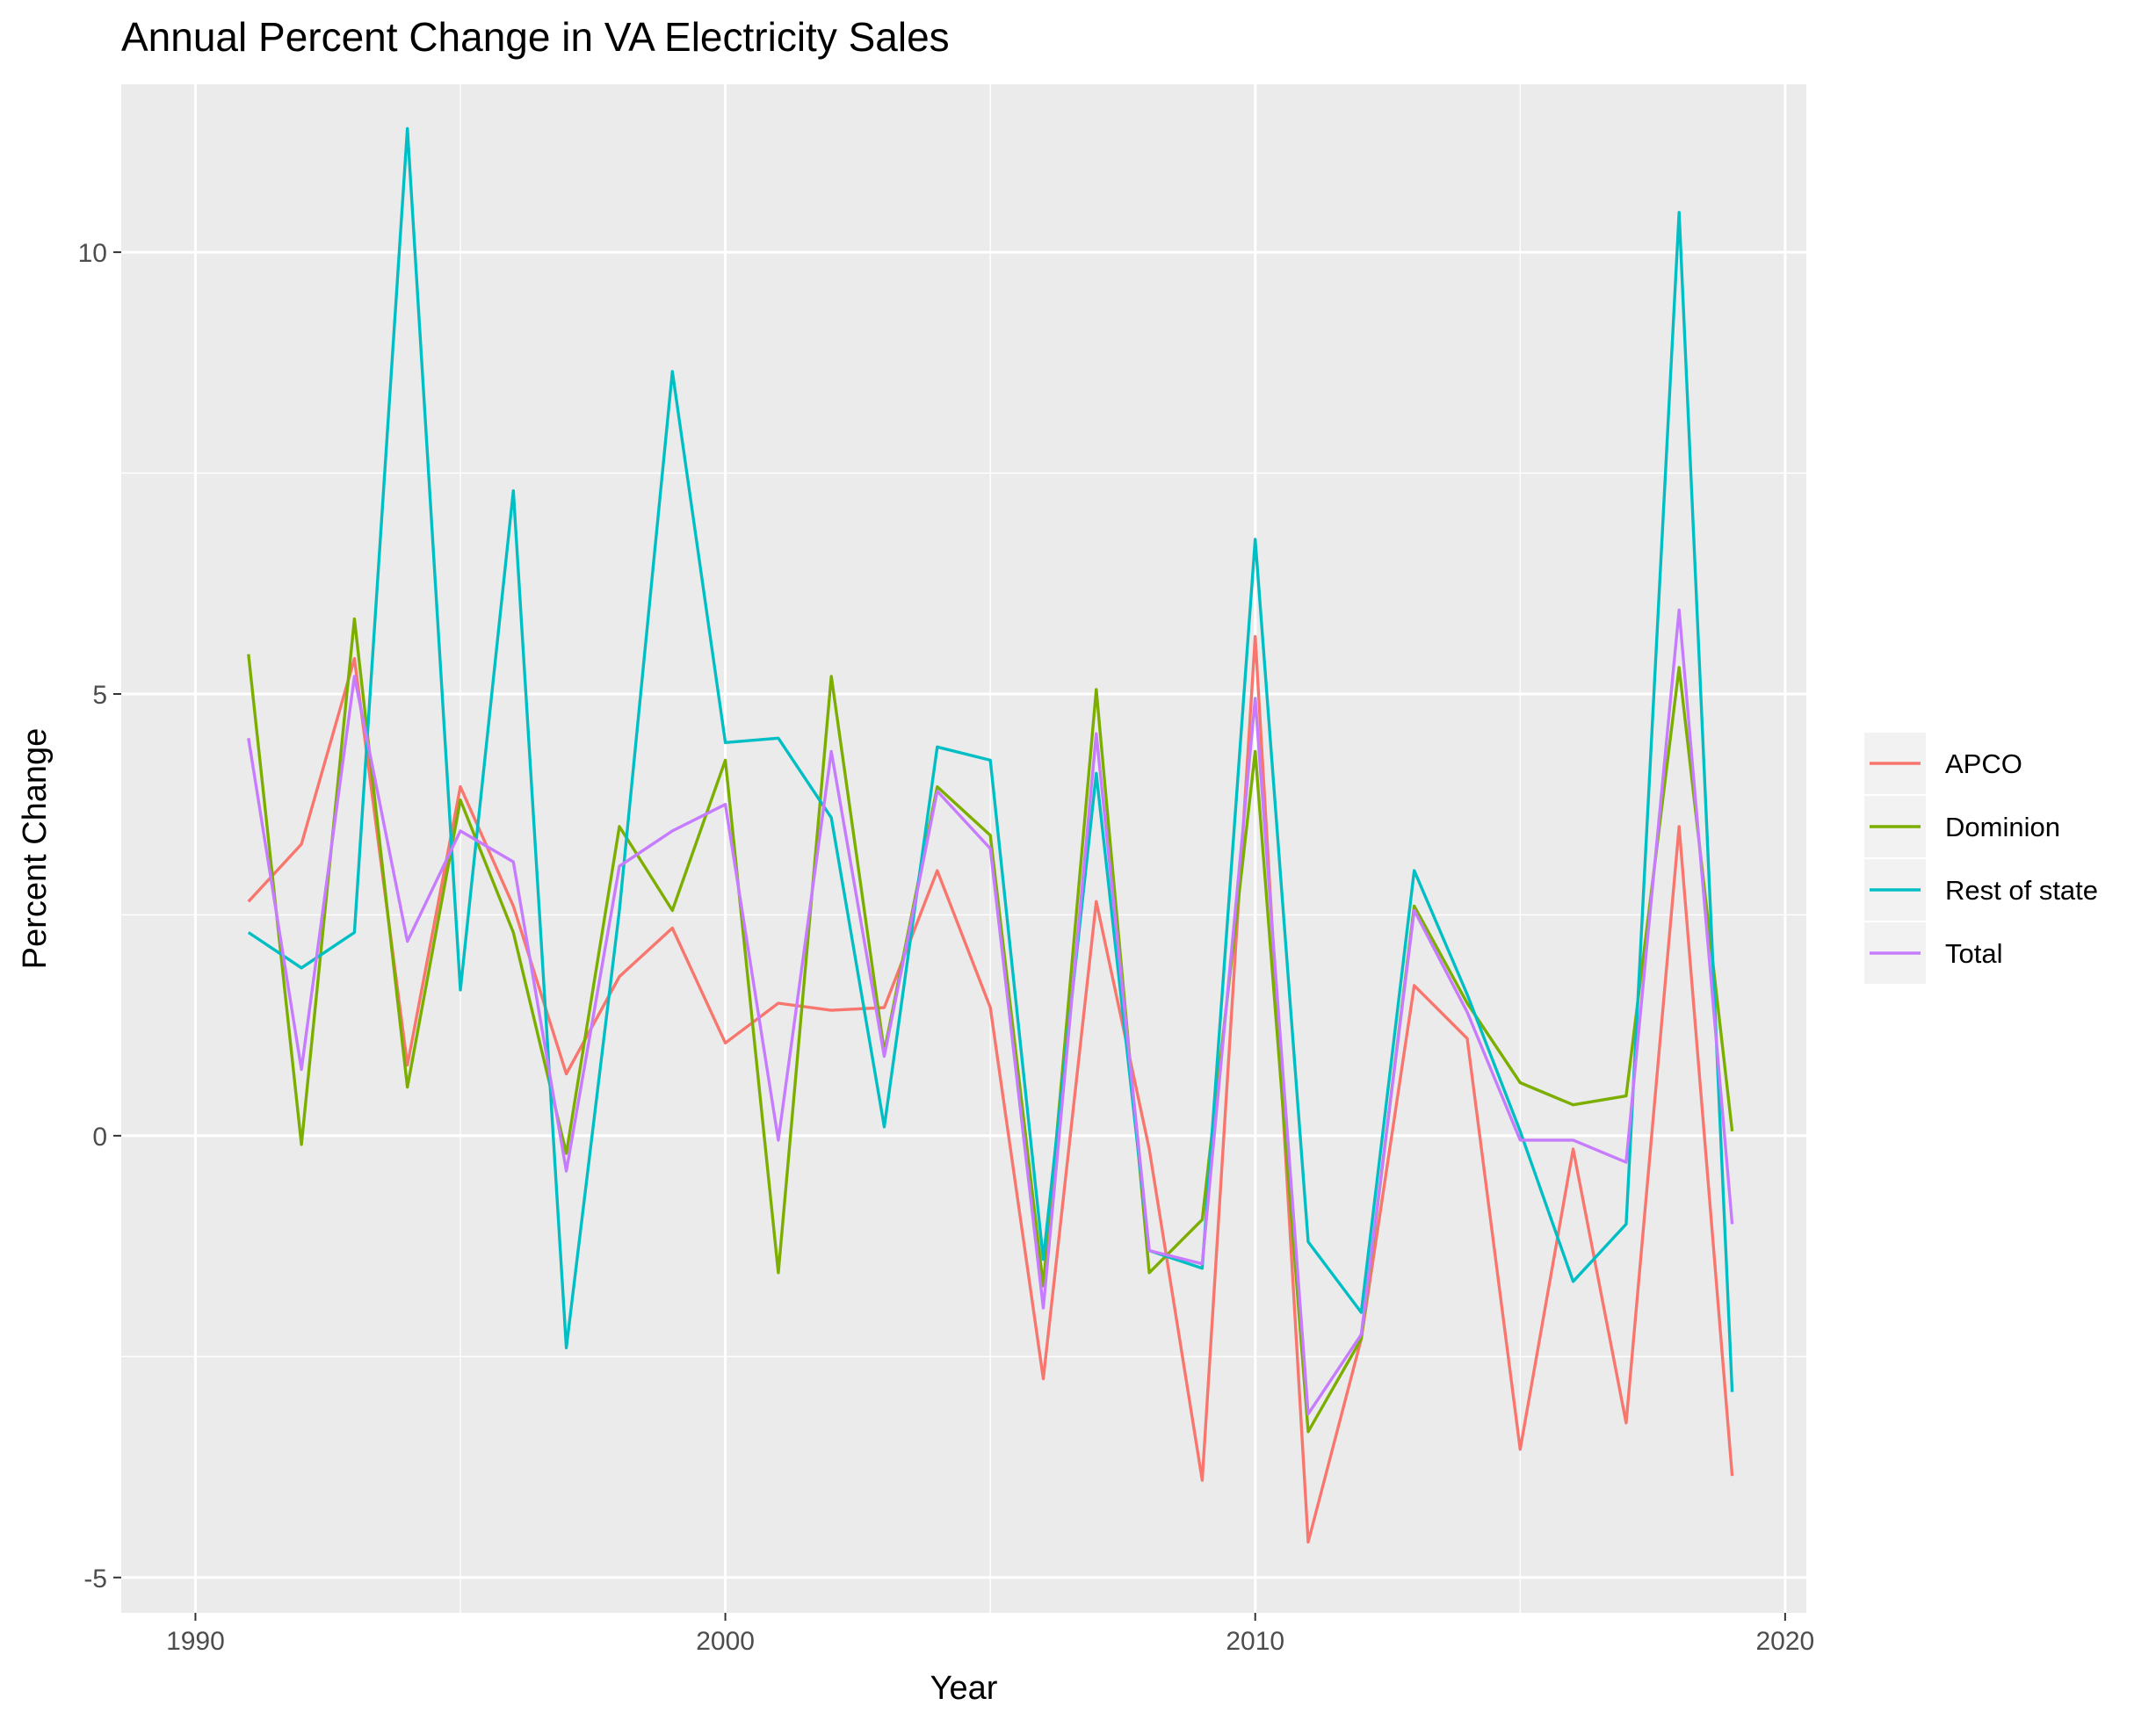 This screenshot has height=1720, width=2156. What do you see at coordinates (726, 1641) in the screenshot?
I see `x-tick-label: 2000` at bounding box center [726, 1641].